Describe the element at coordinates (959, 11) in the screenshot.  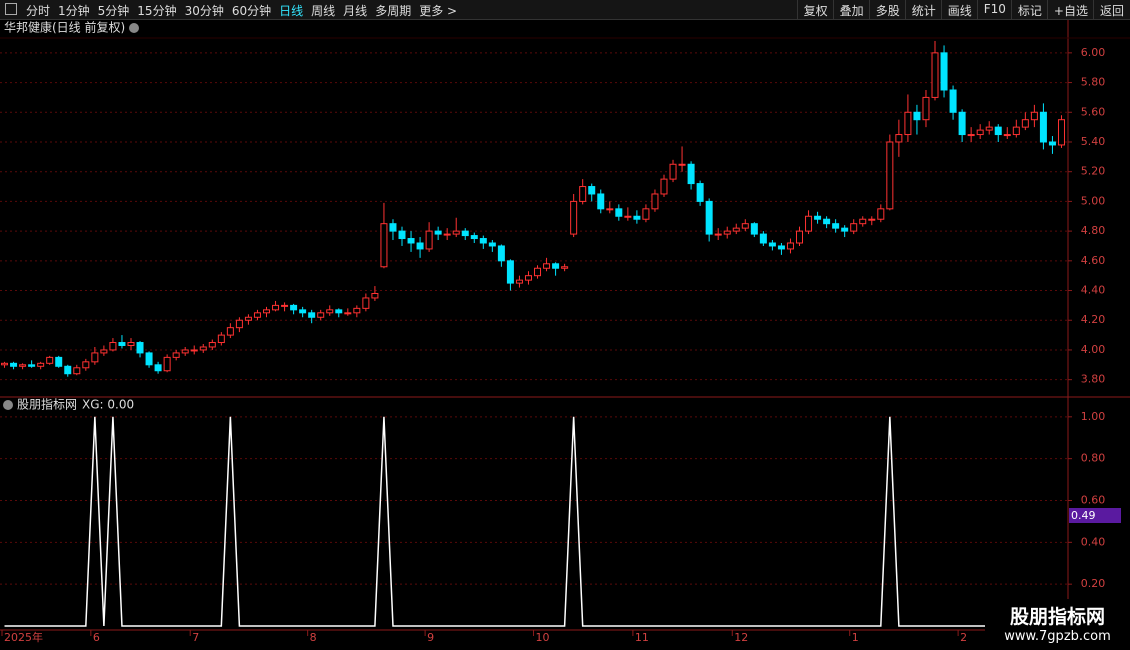
I see `tool-button: 画线` at that location.